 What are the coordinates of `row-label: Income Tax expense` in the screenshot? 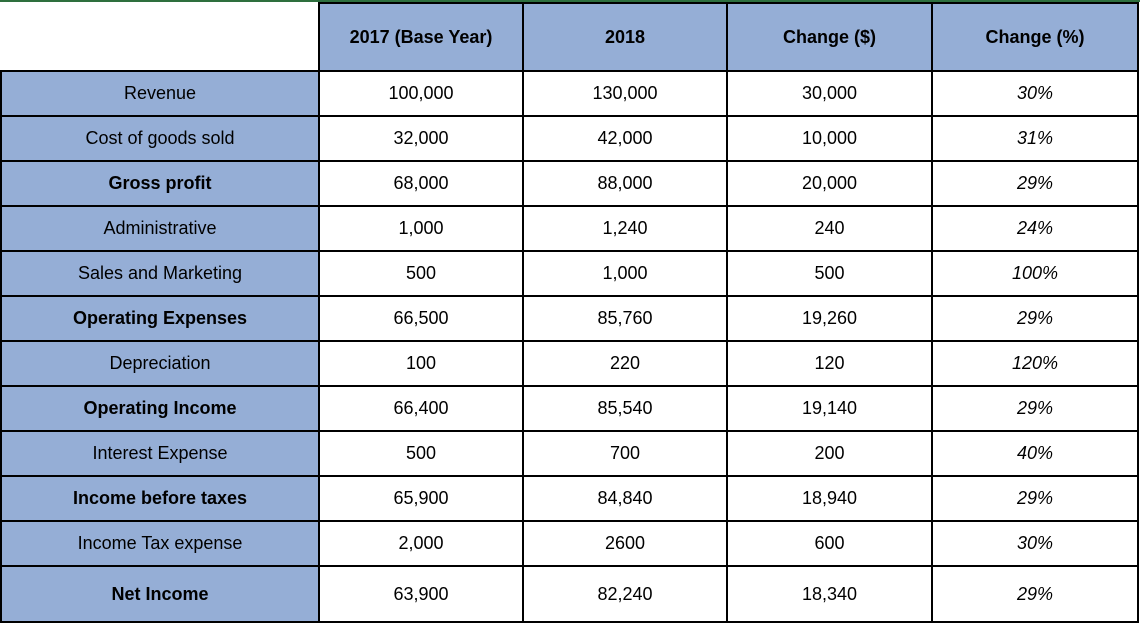 It's located at (160, 543).